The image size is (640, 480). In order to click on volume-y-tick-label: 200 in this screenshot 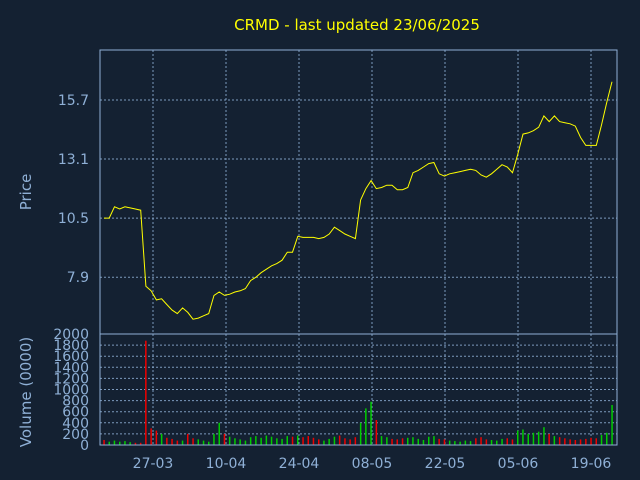, I will do `click(75, 435)`.